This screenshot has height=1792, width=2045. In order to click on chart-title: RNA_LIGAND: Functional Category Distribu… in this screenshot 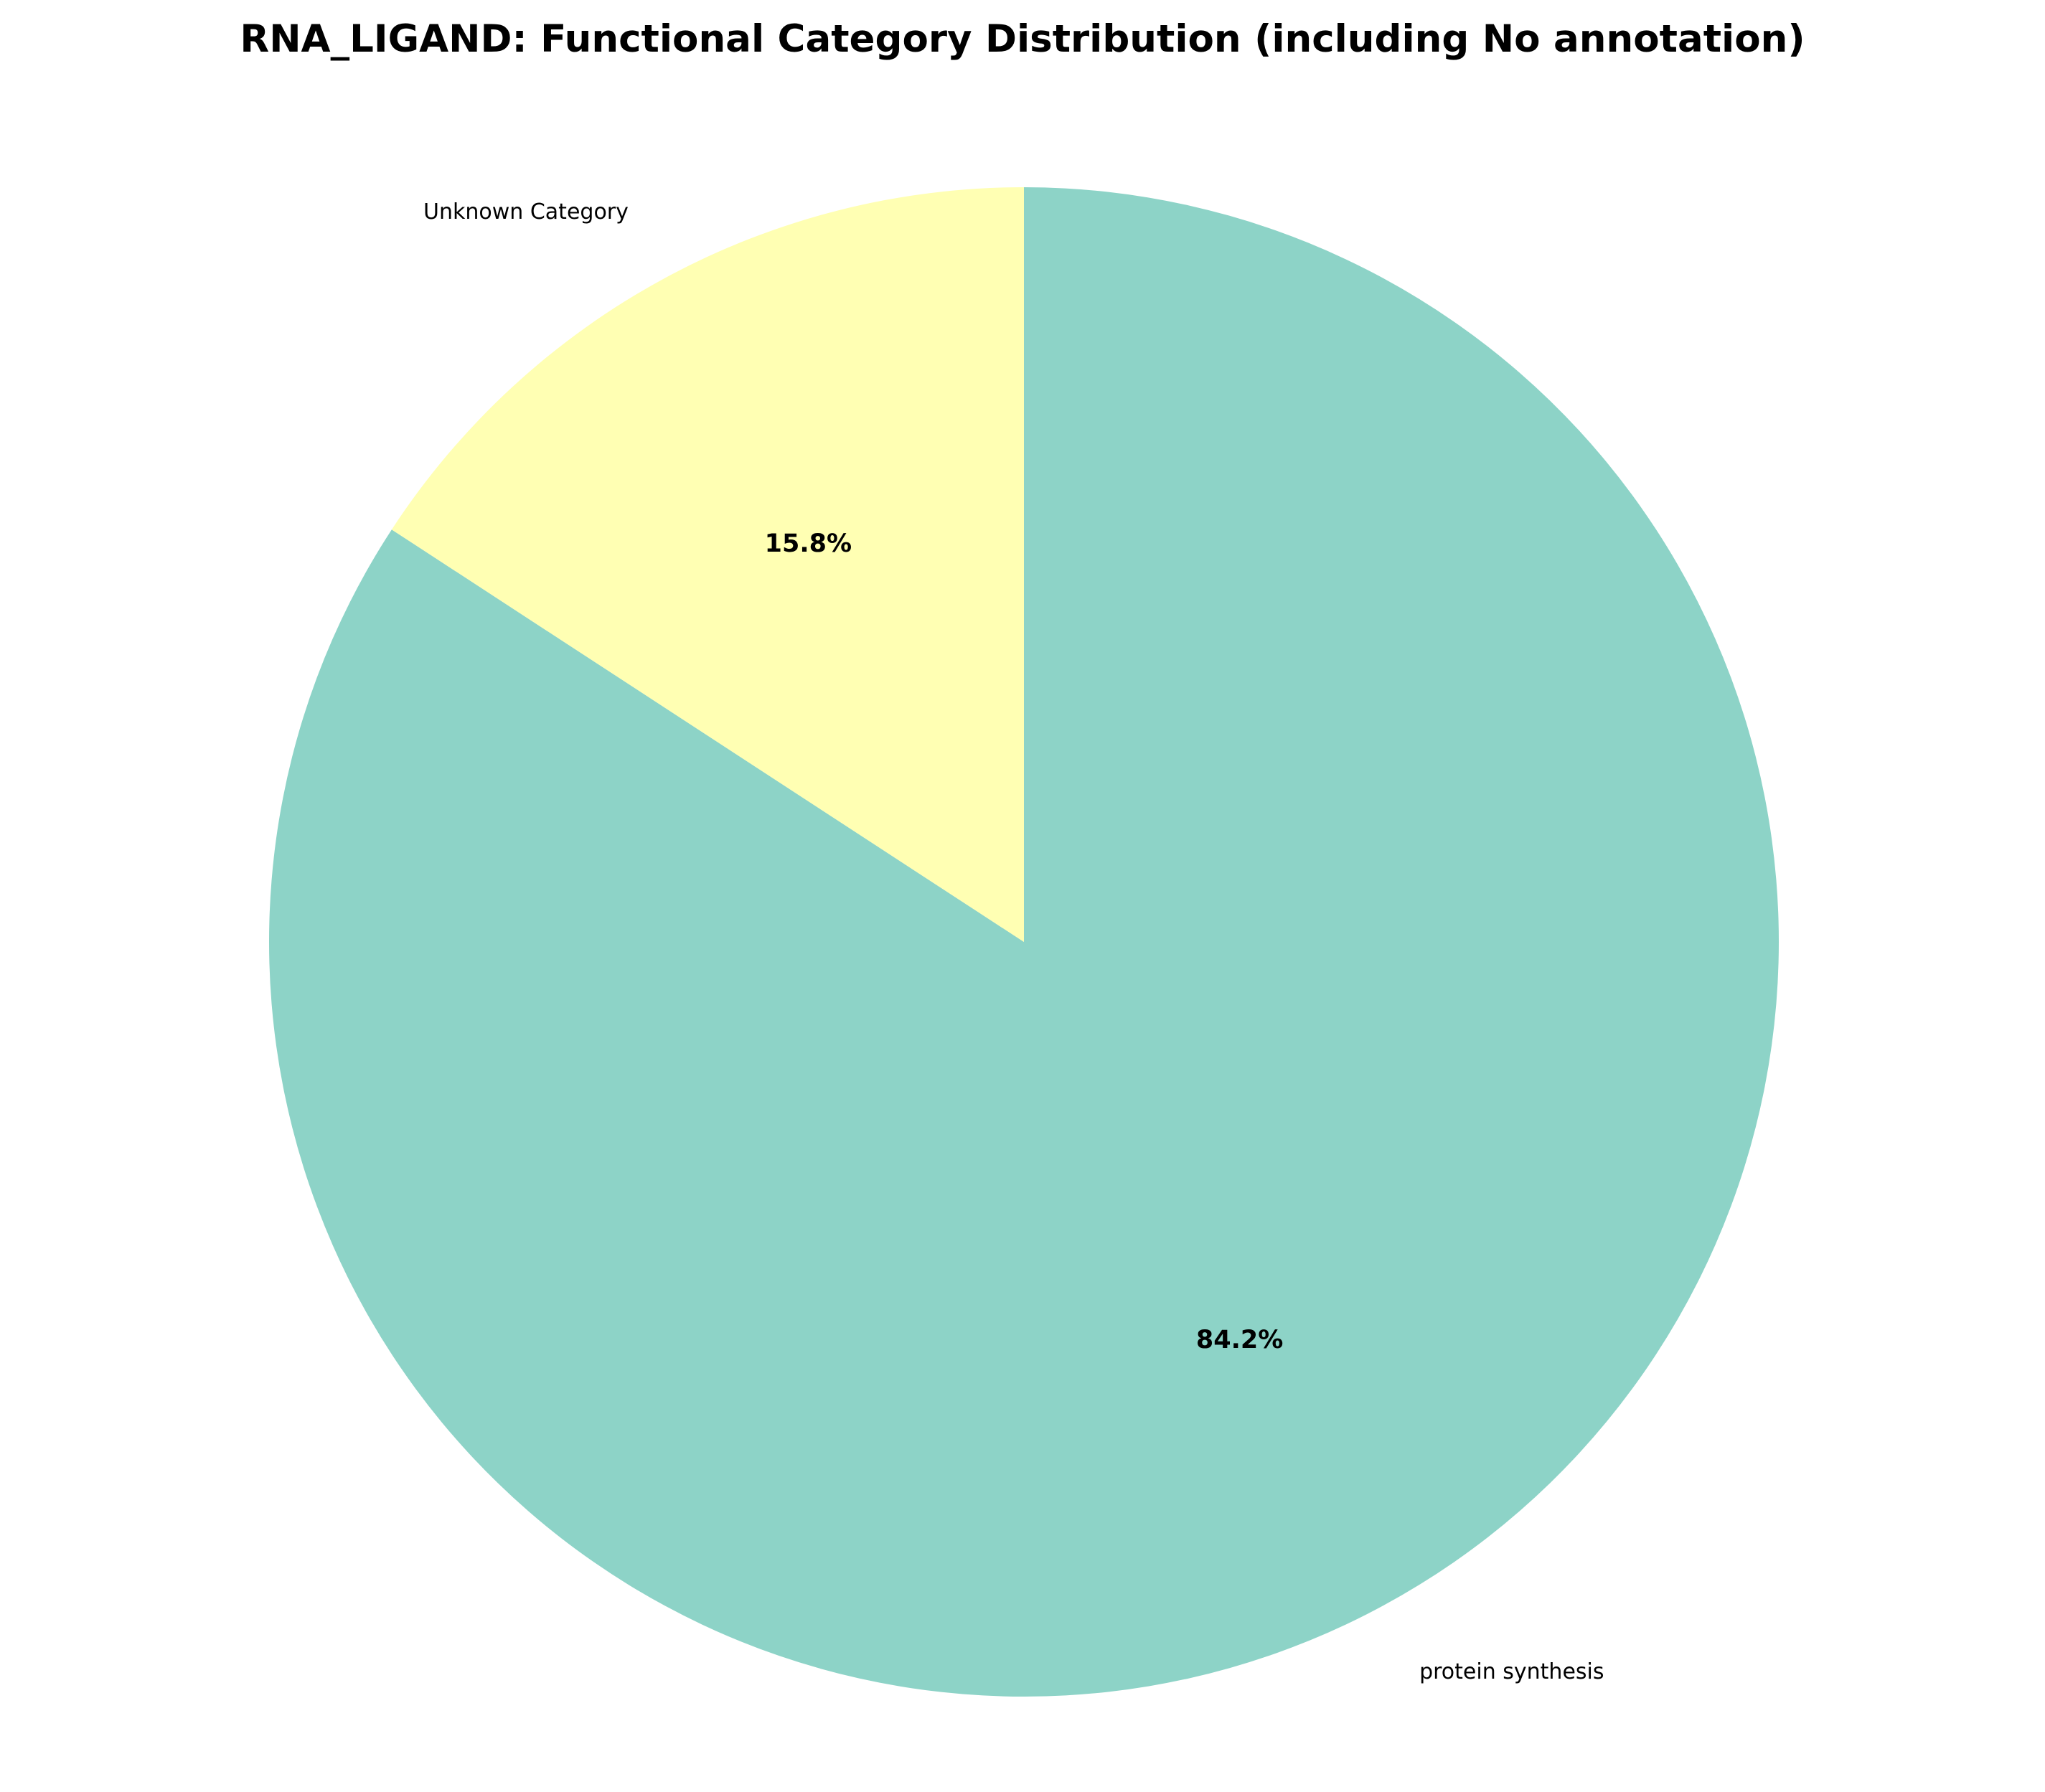, I will do `click(1022, 39)`.